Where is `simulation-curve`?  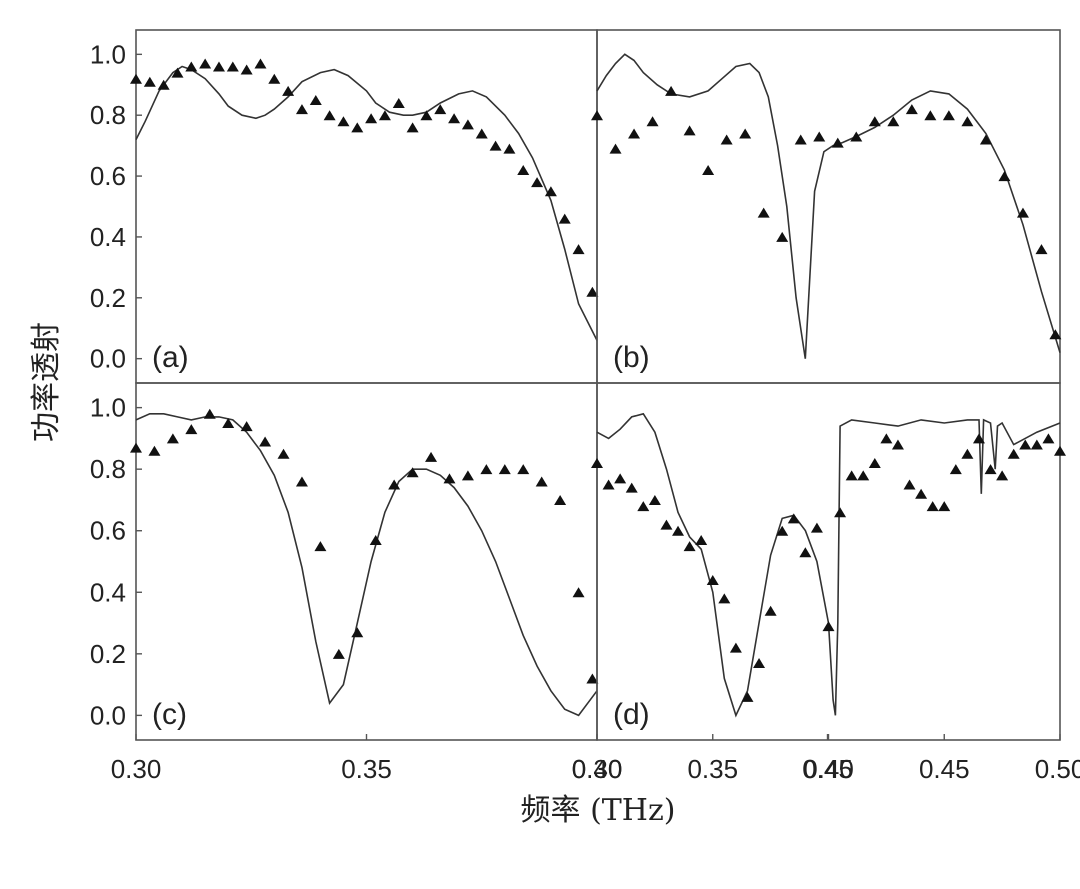 simulation-curve is located at coordinates (366, 565).